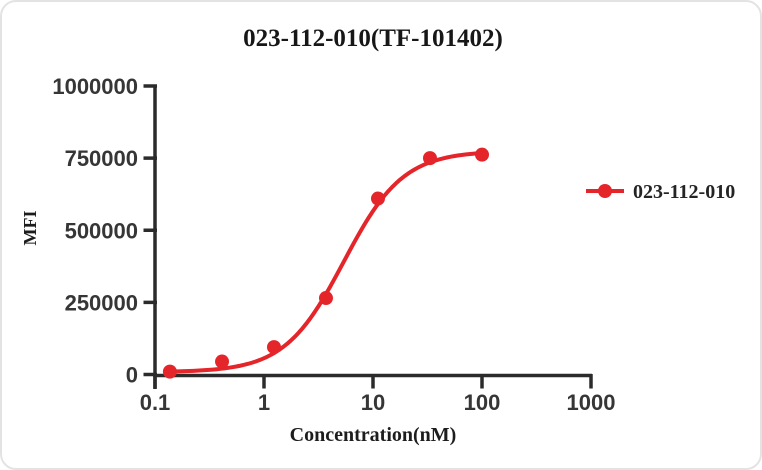 The height and width of the screenshot is (470, 762). What do you see at coordinates (132, 375) in the screenshot?
I see `y-tick-label: 0` at bounding box center [132, 375].